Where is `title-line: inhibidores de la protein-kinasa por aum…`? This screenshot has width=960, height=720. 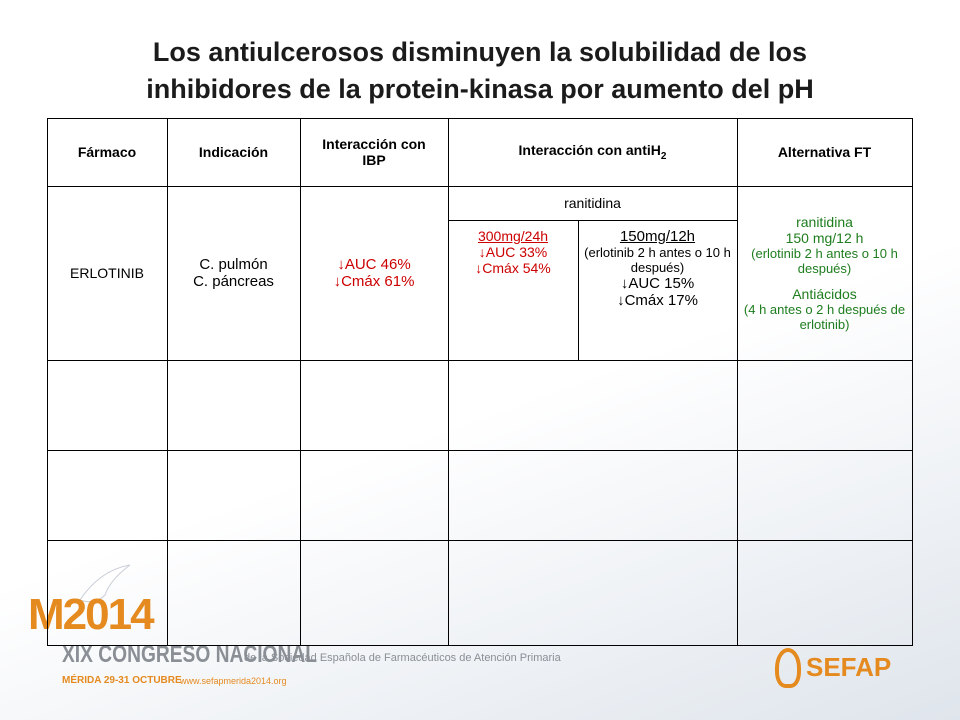 title-line: inhibidores de la protein-kinasa por aum… is located at coordinates (480, 89).